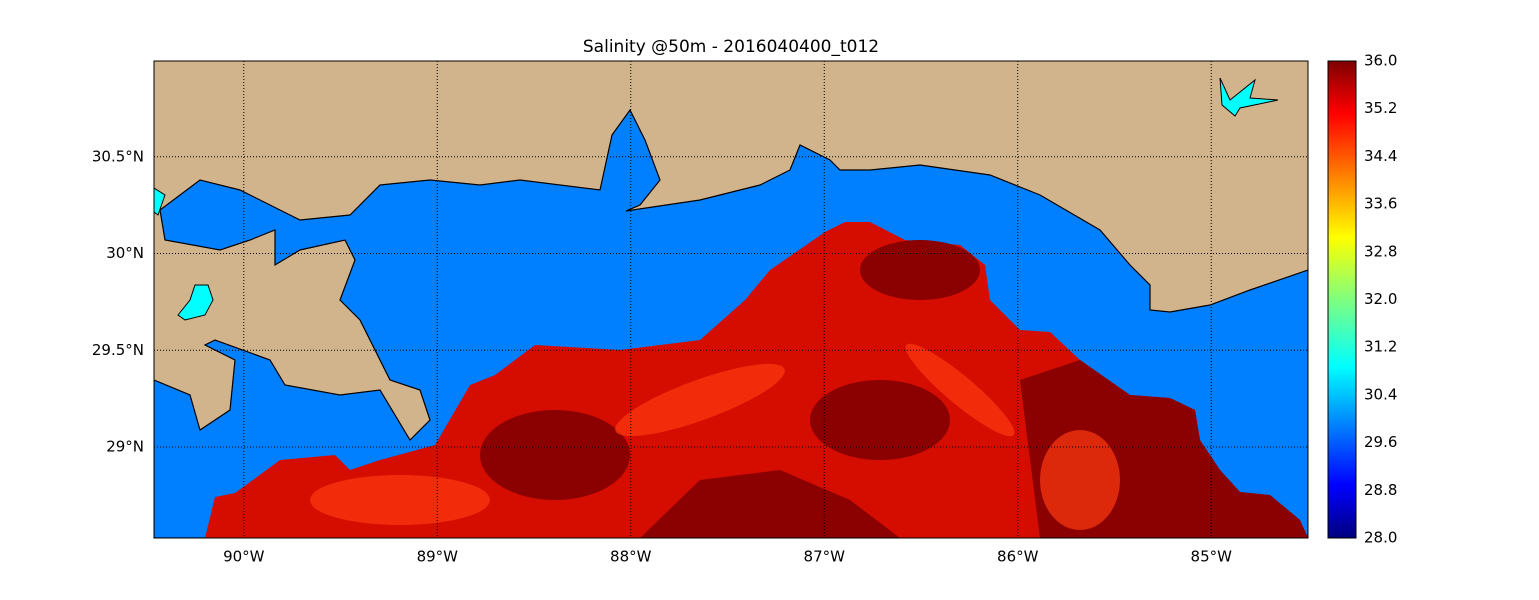 The width and height of the screenshot is (1539, 600). I want to click on x-tick-label: 90°W, so click(244, 557).